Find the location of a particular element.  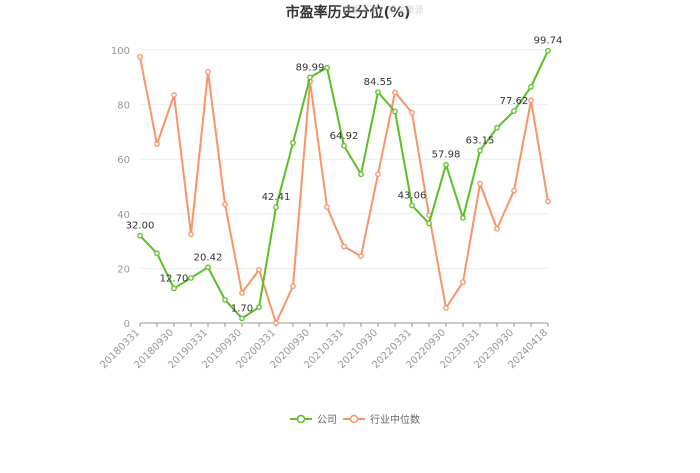

legend: 公司 行业中位数 is located at coordinates (355, 419).